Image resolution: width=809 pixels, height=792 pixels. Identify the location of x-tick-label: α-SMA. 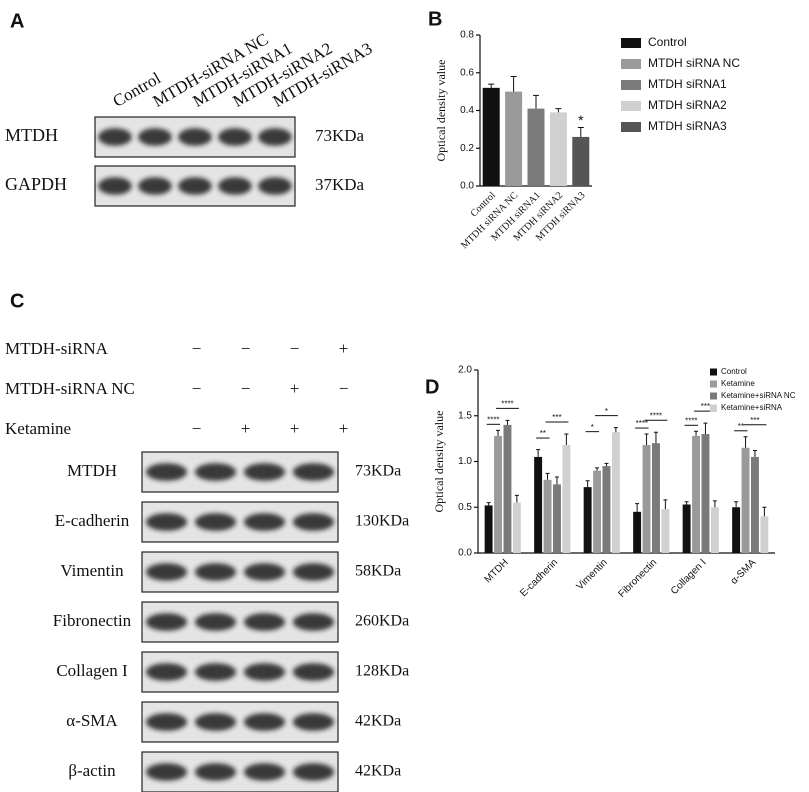
(744, 572).